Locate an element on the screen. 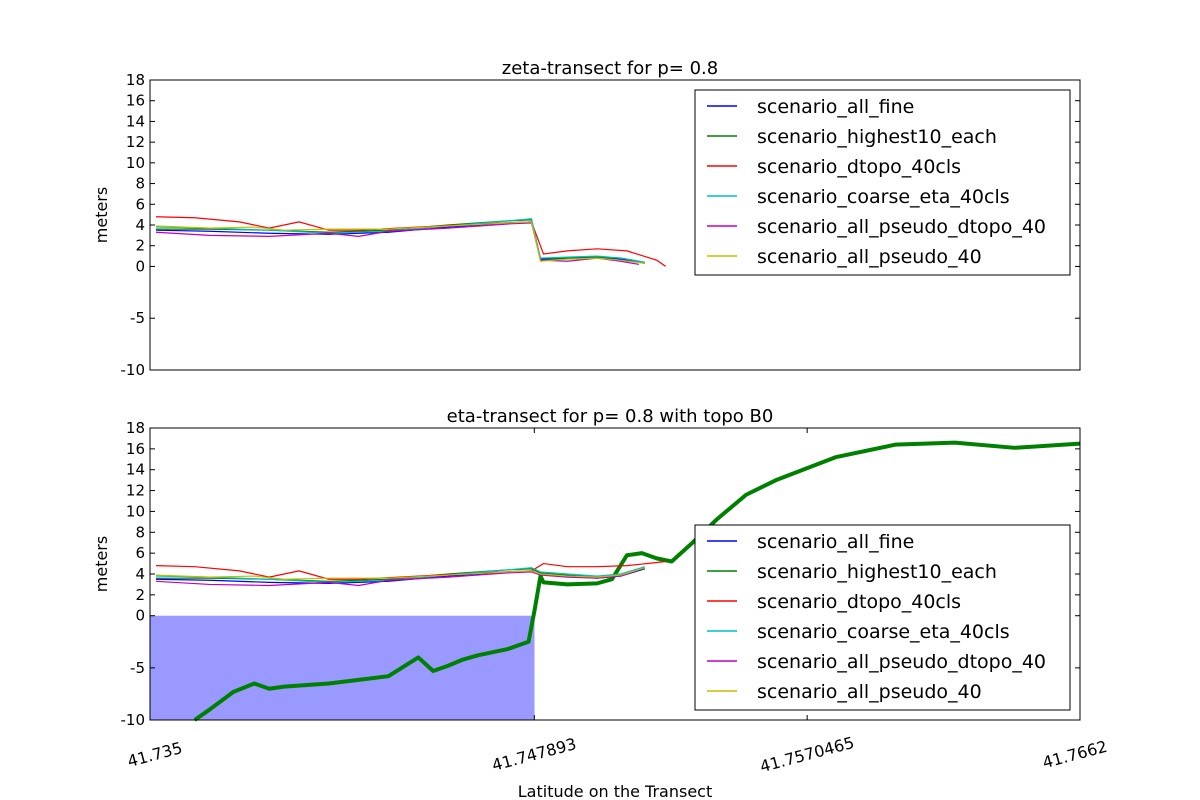 The height and width of the screenshot is (800, 1200). x-tick-label: 41.7662 is located at coordinates (1074, 754).